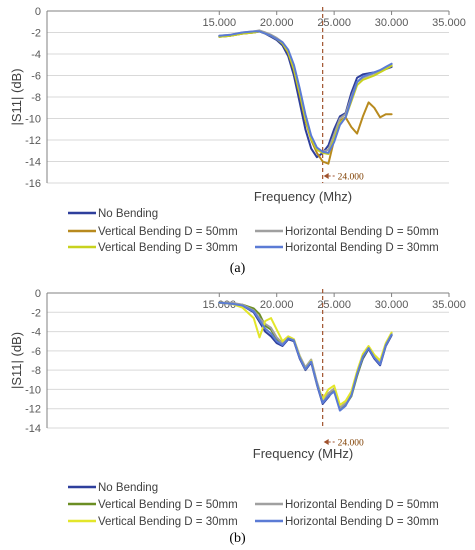 Image resolution: width=475 pixels, height=550 pixels. What do you see at coordinates (237, 268) in the screenshot?
I see `panel-a-caption: (a)` at bounding box center [237, 268].